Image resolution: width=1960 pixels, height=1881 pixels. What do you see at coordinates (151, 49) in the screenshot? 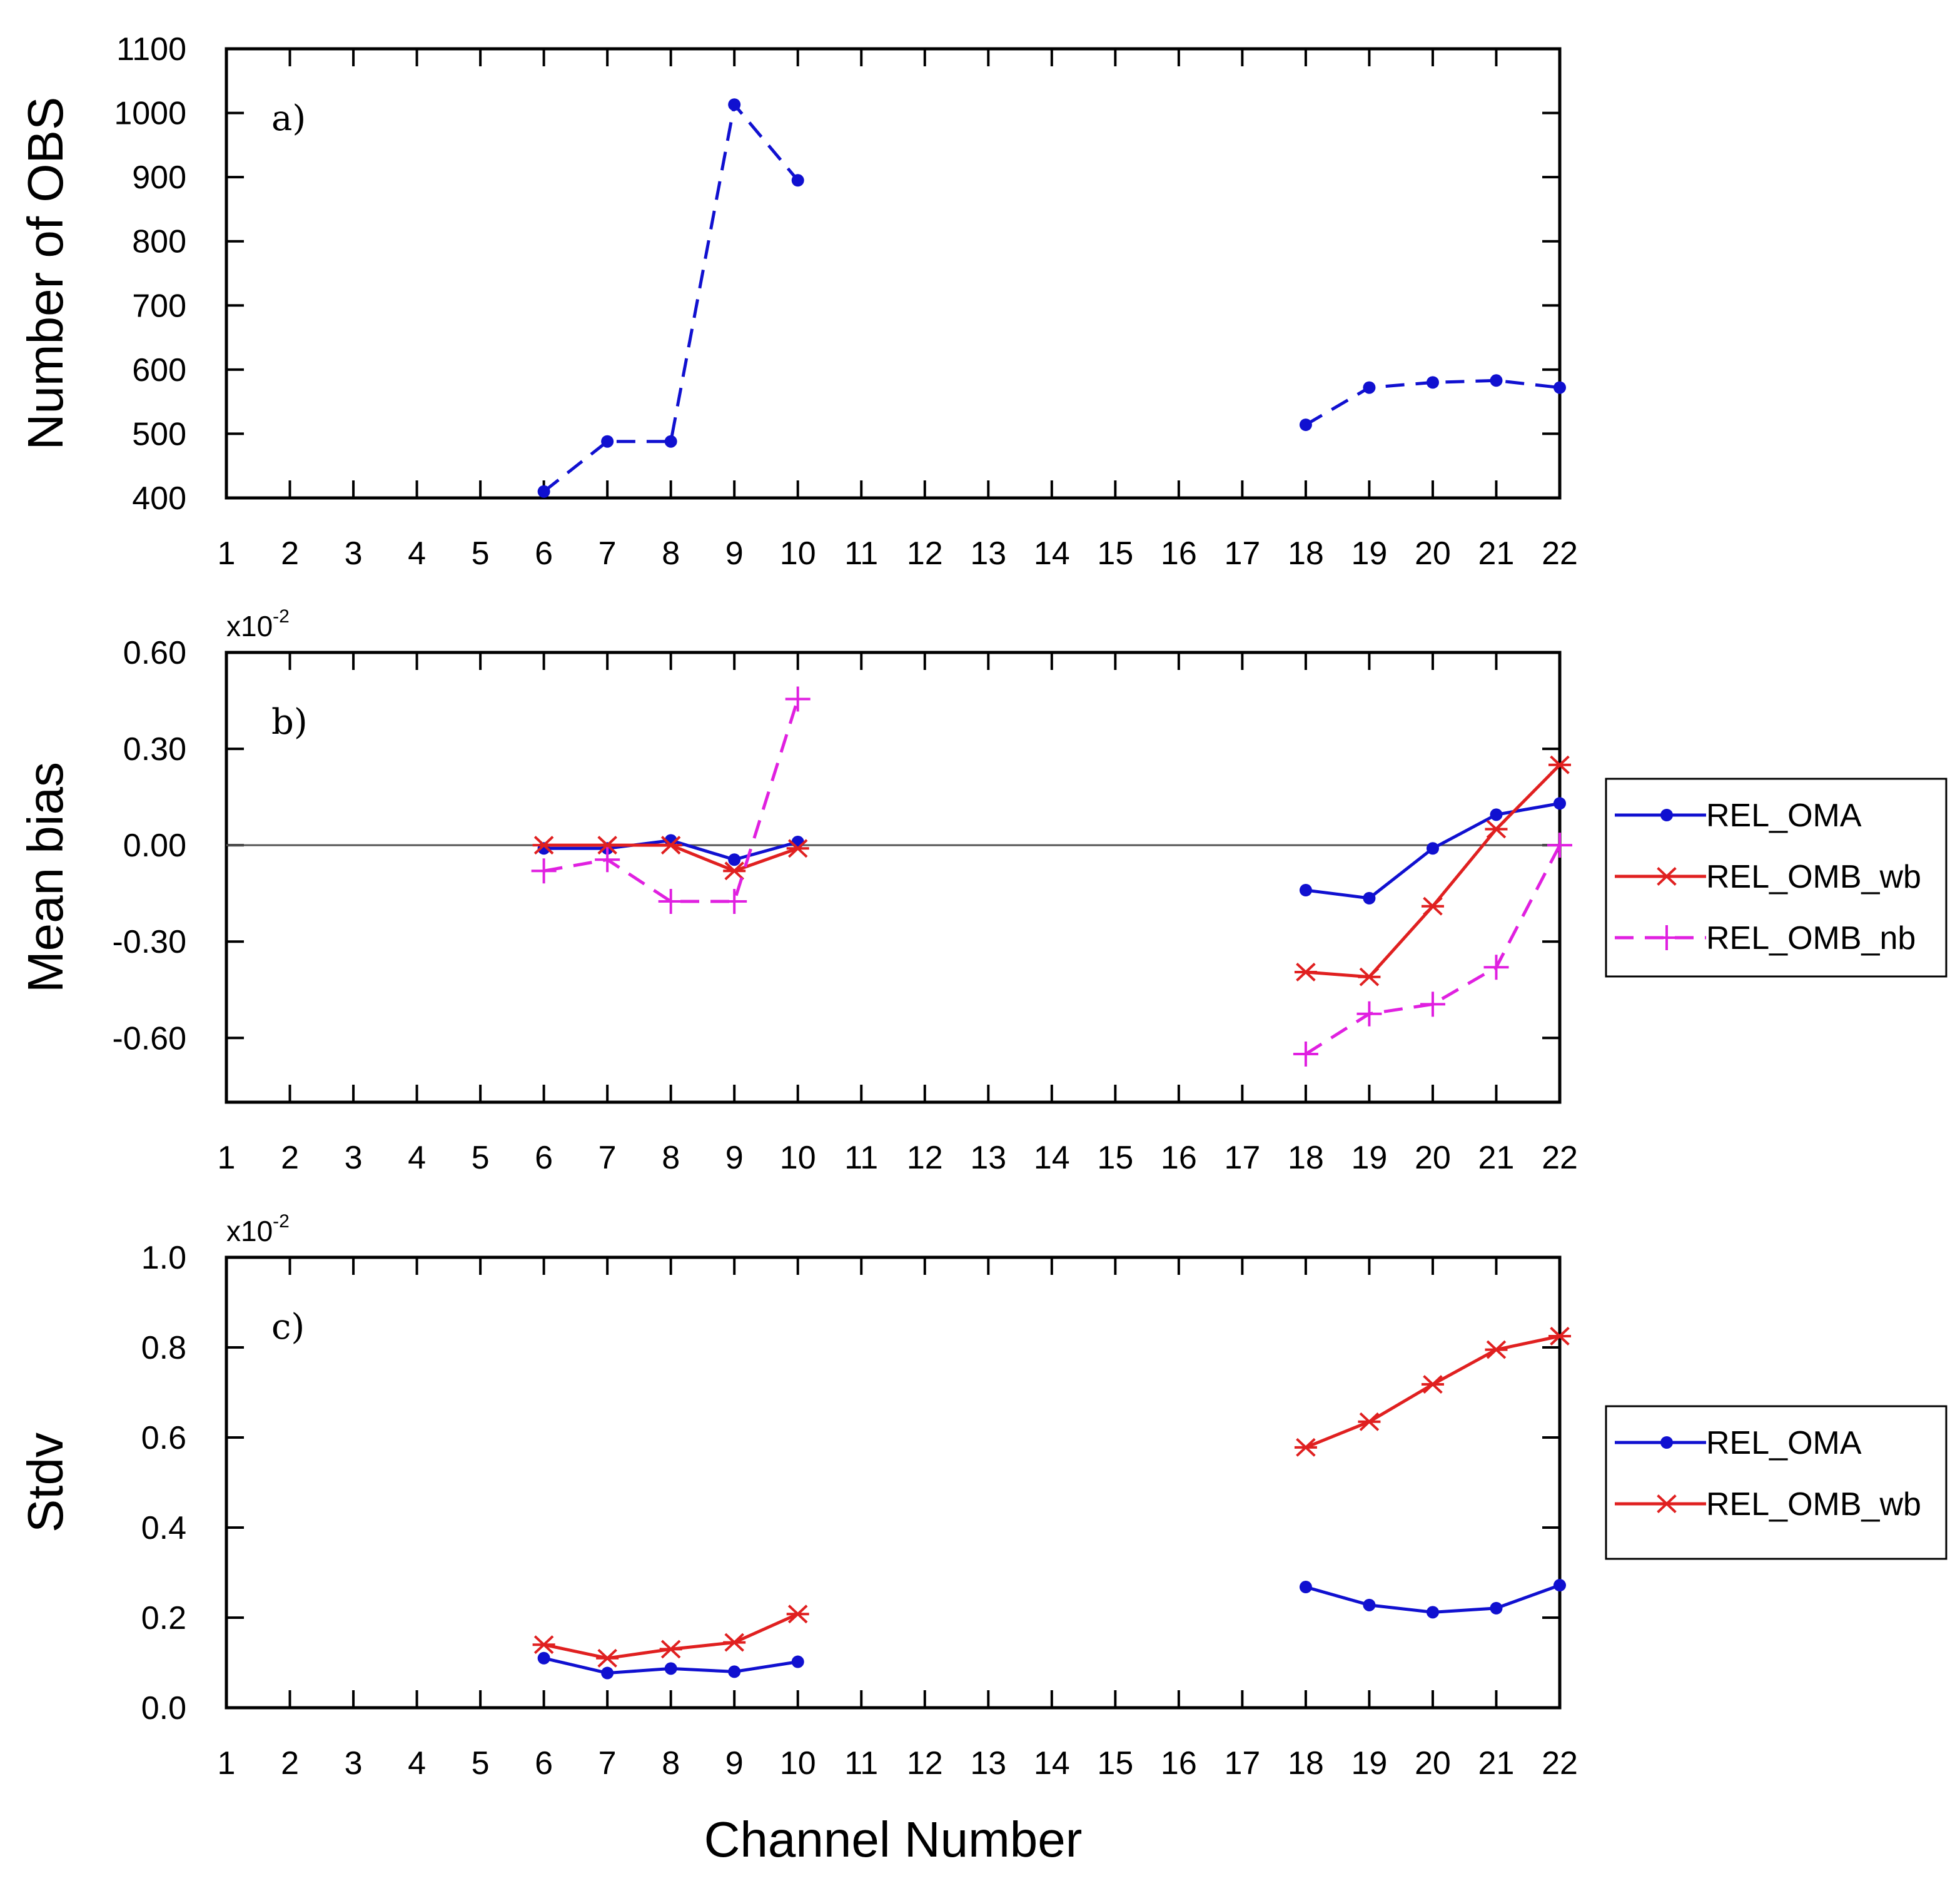
I see `y-tick-label: 1100` at bounding box center [151, 49].